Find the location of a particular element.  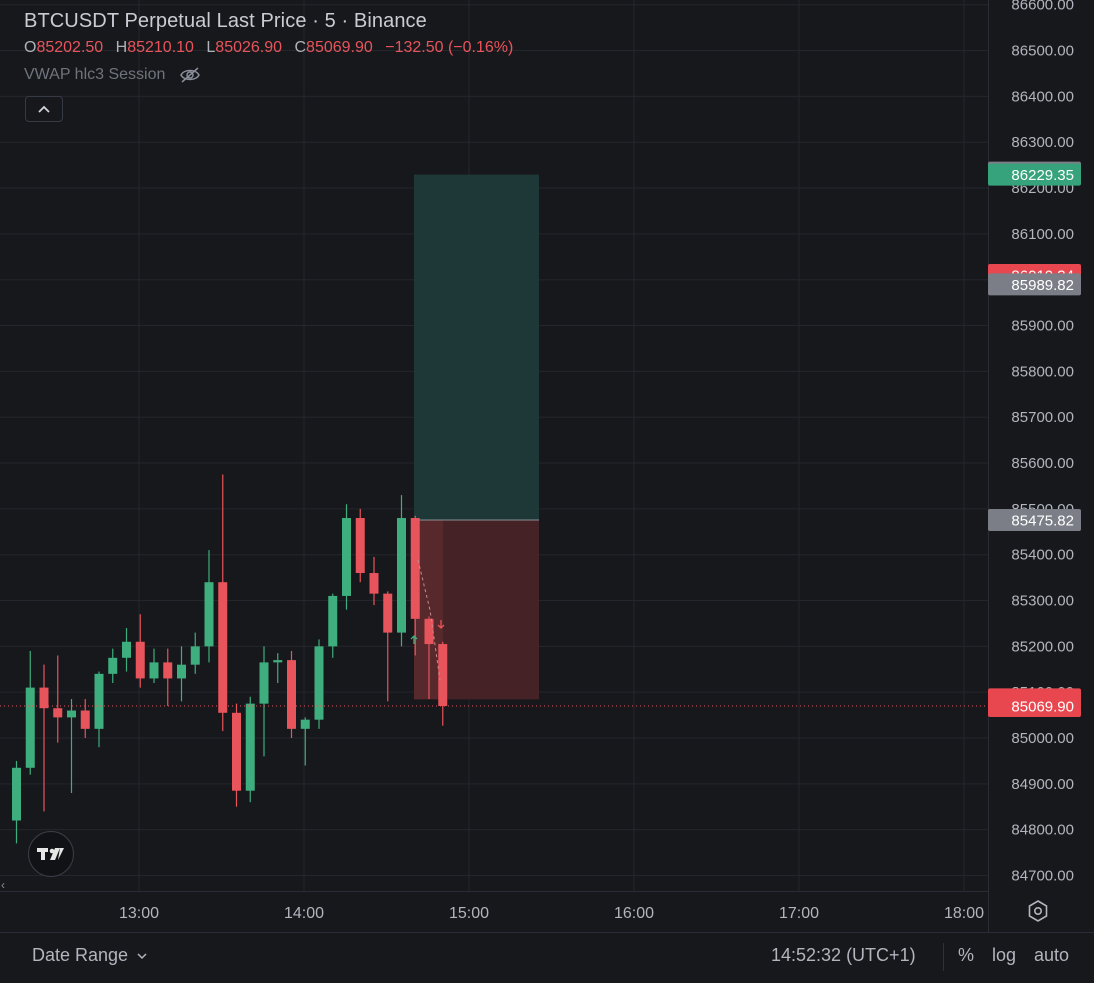

vwap-indicator: VWAP hlc3 Session is located at coordinates (112, 75).